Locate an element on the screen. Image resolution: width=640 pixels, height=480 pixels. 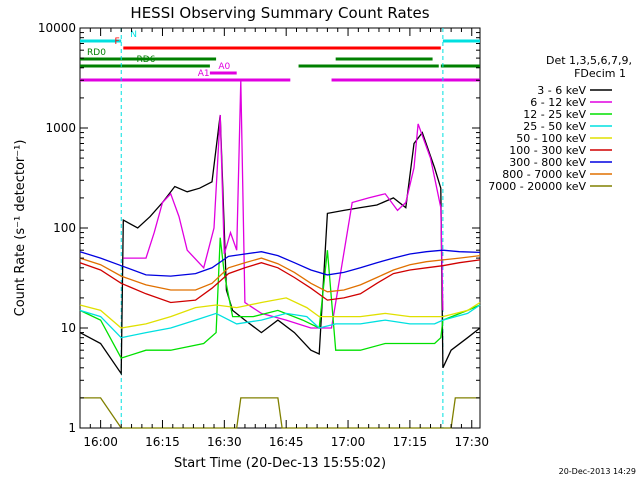
legend-label: 100 - 300 keV is located at coordinates (547, 150).